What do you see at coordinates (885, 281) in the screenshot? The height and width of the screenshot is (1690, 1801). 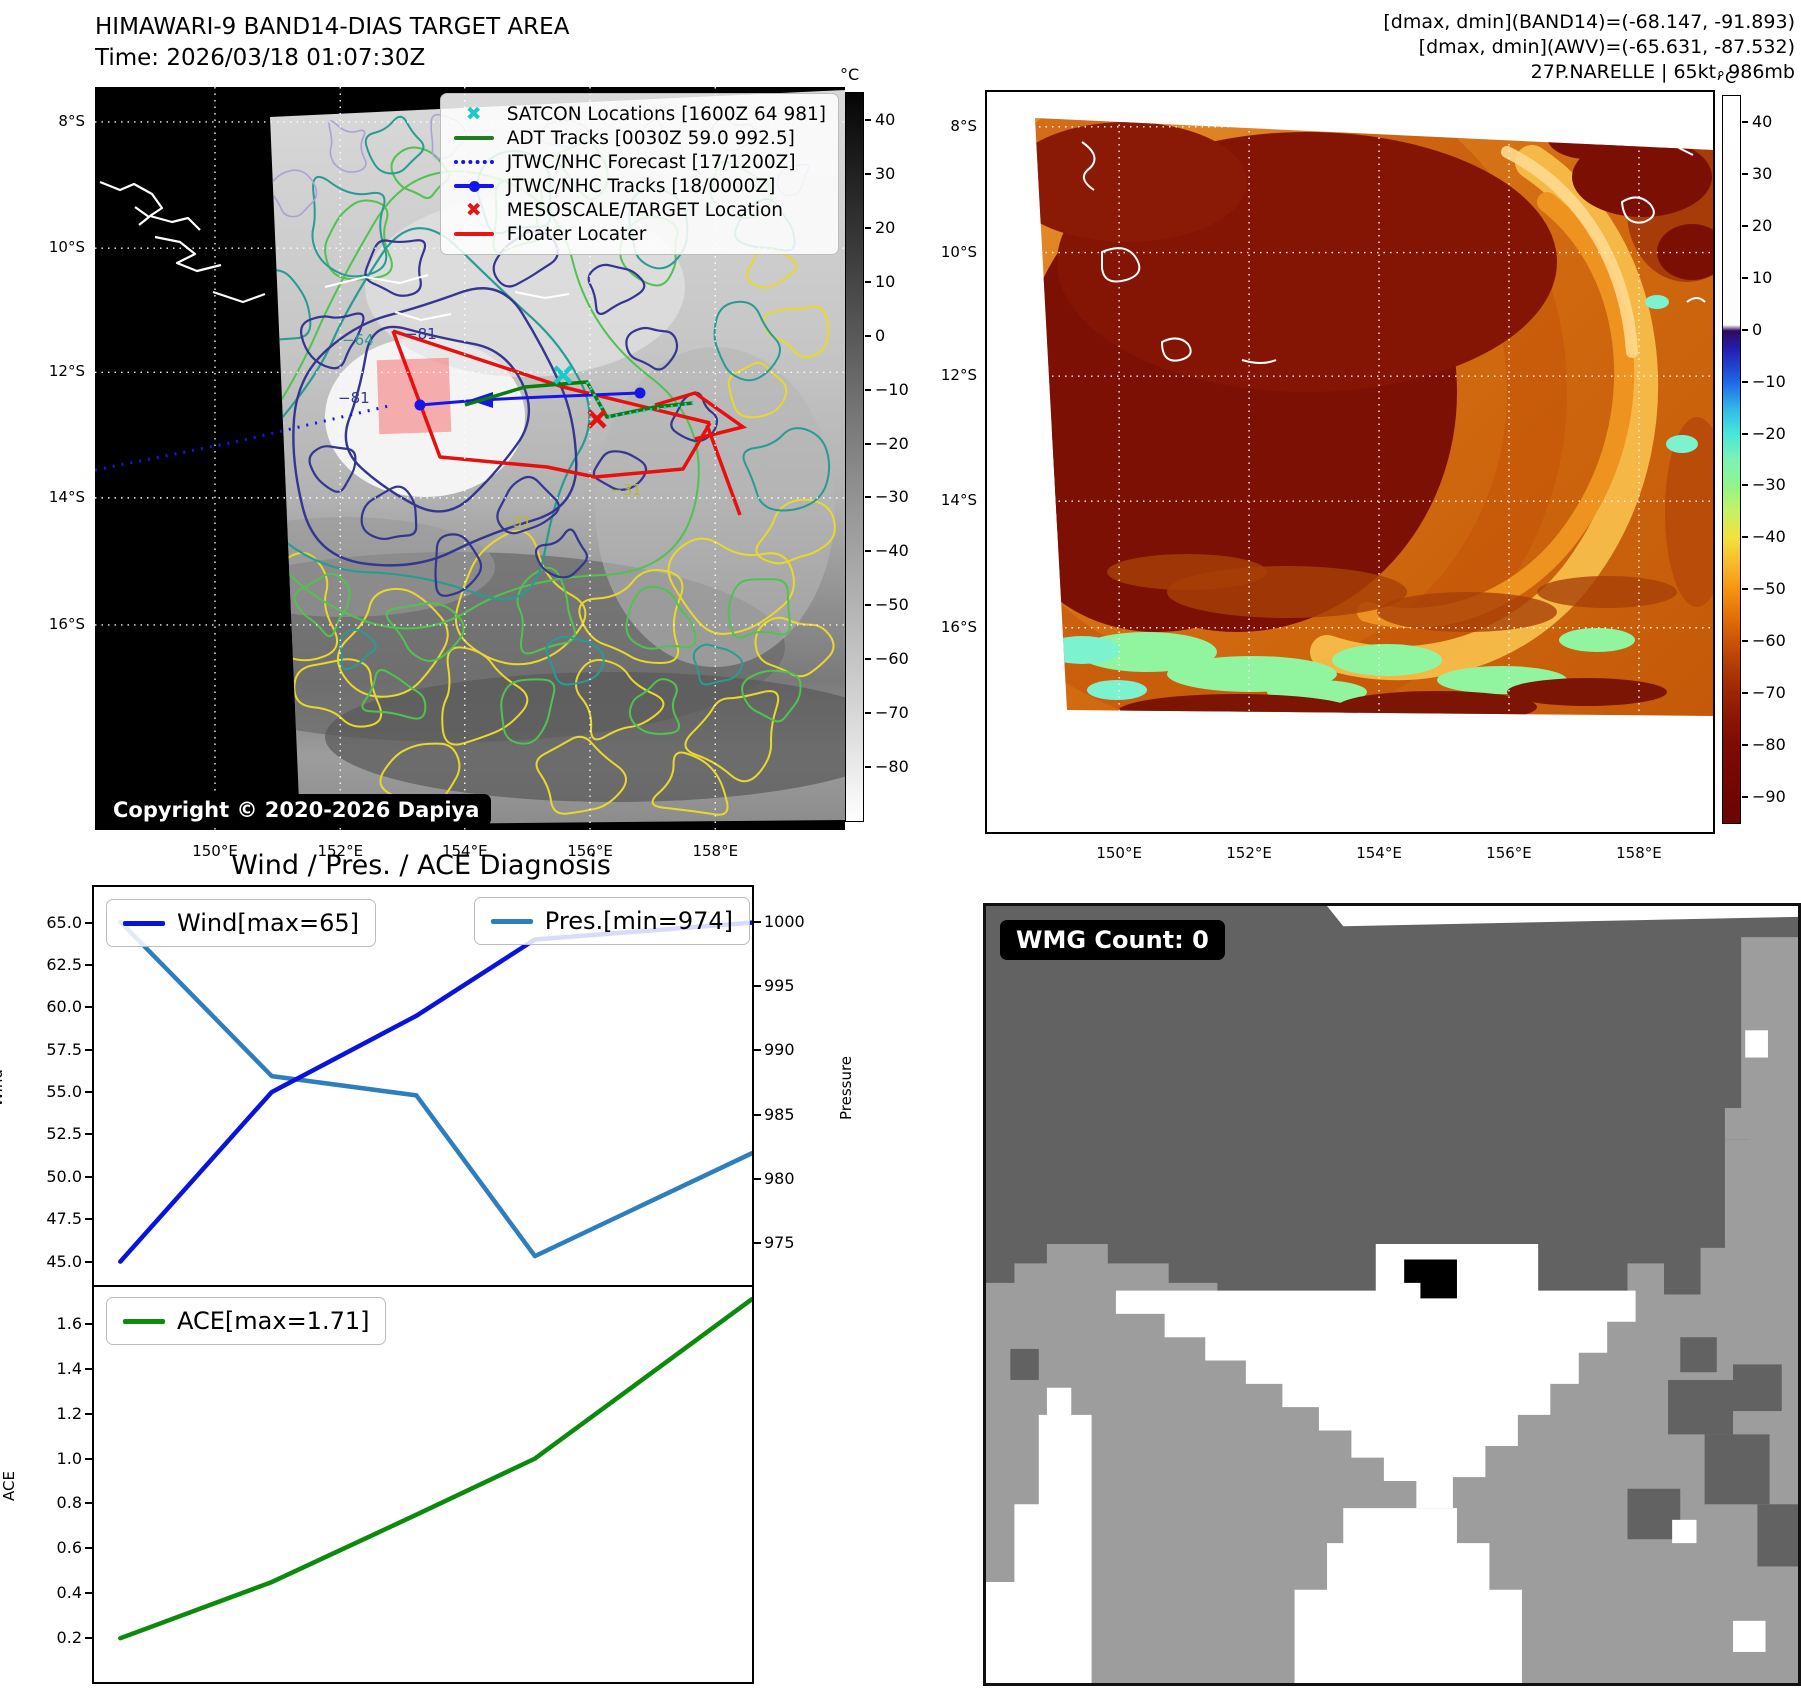 I see `colorbar-tick-label: 10` at bounding box center [885, 281].